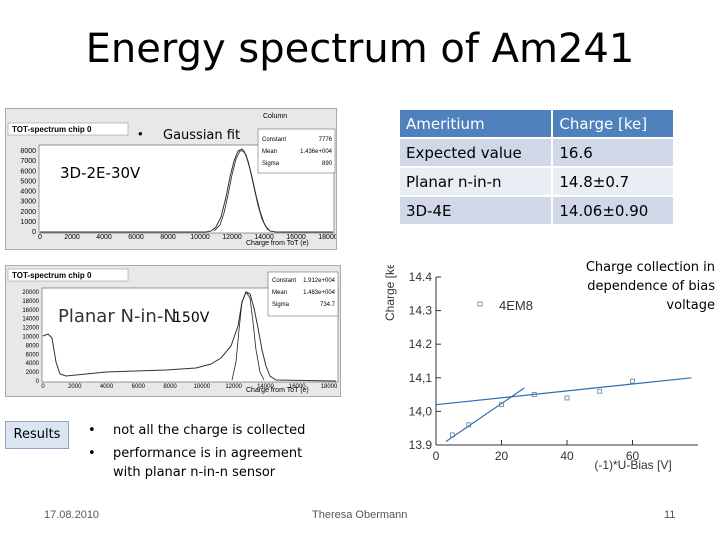 This screenshot has height=540, width=720. Describe the element at coordinates (390, 293) in the screenshot. I see `y-axis-label: Charge [ke]` at that location.